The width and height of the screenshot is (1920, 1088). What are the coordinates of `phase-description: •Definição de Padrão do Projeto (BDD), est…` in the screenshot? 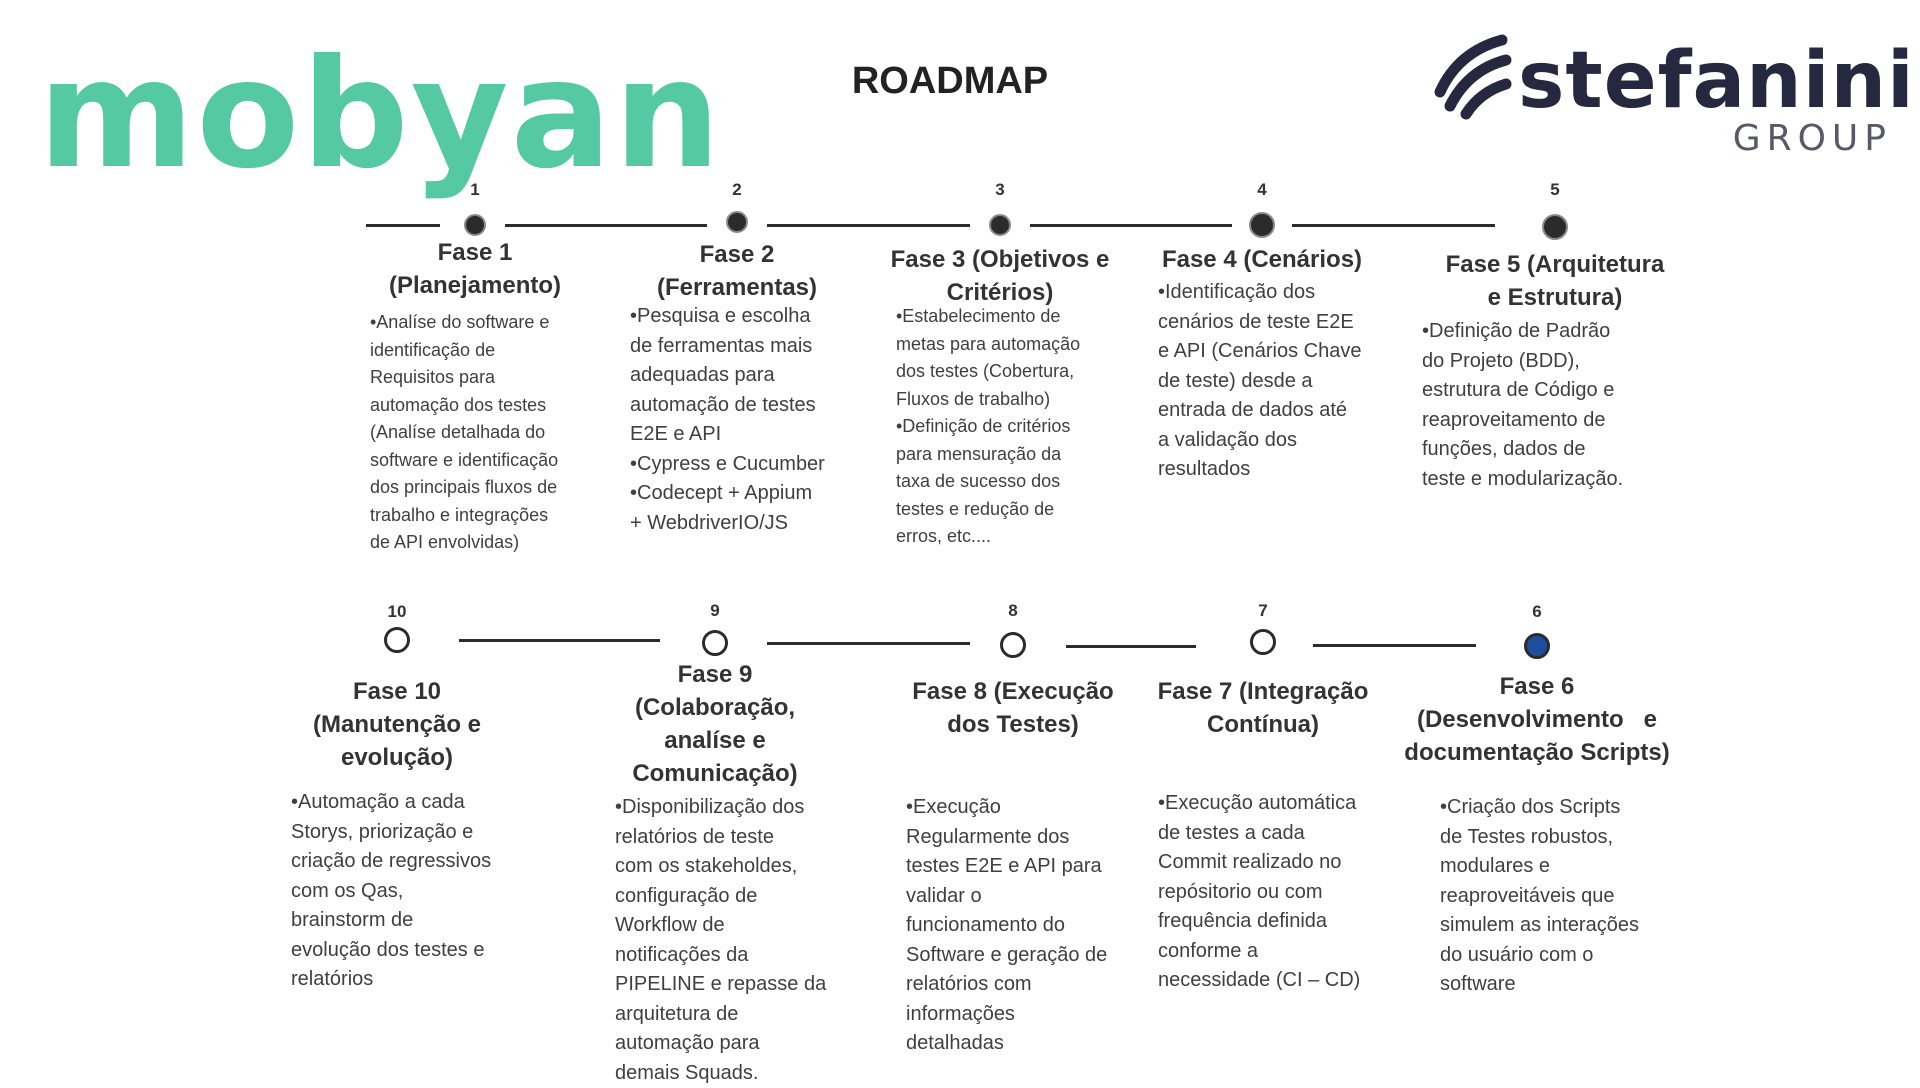 It's located at (1523, 405).